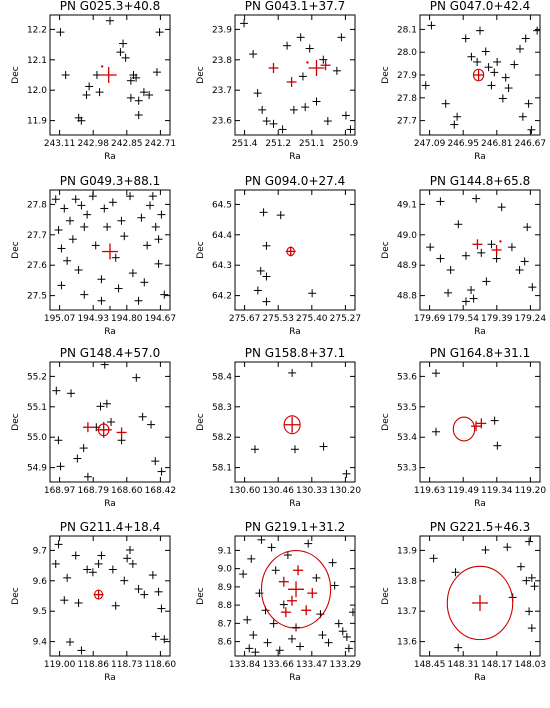  I want to click on x-tick-label: 246.81, so click(497, 144).